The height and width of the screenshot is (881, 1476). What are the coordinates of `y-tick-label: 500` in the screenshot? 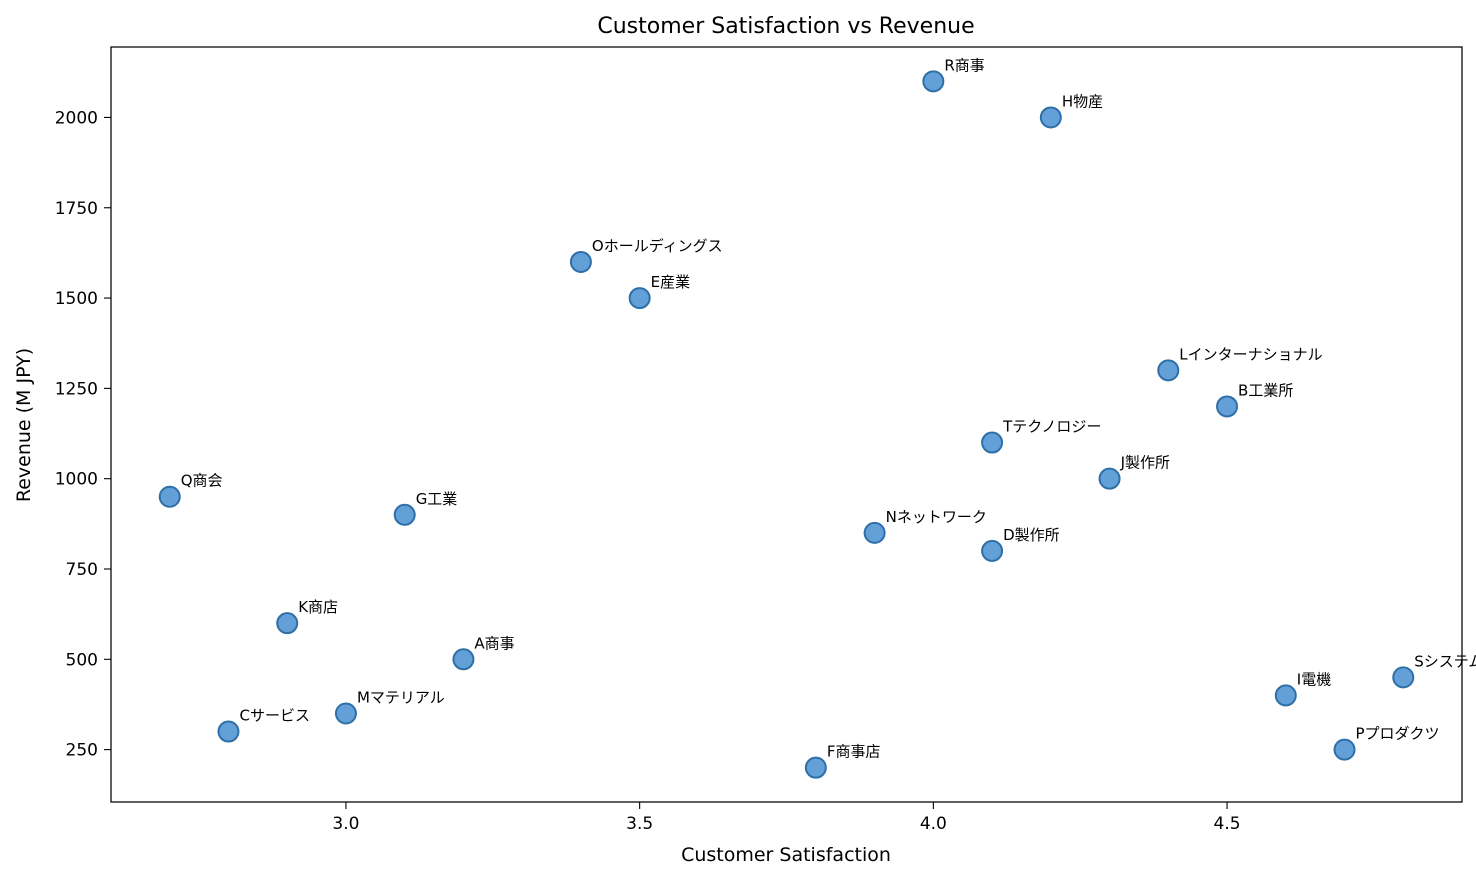 It's located at (82, 660).